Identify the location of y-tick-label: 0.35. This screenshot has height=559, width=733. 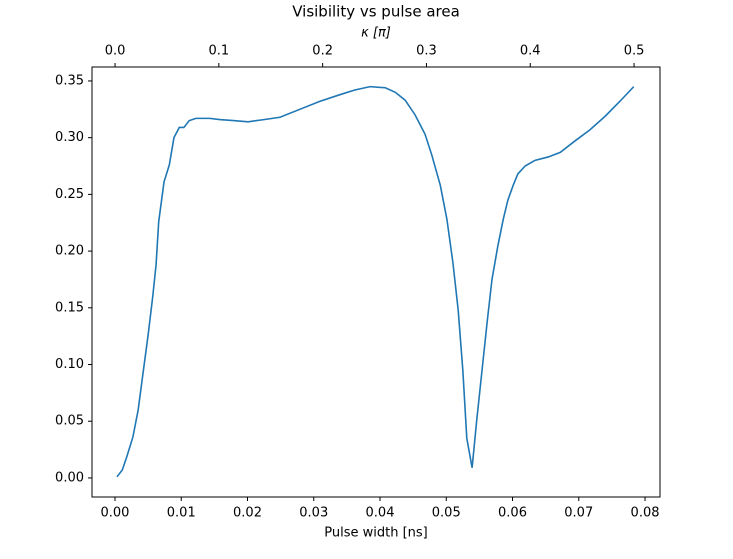
(69, 80).